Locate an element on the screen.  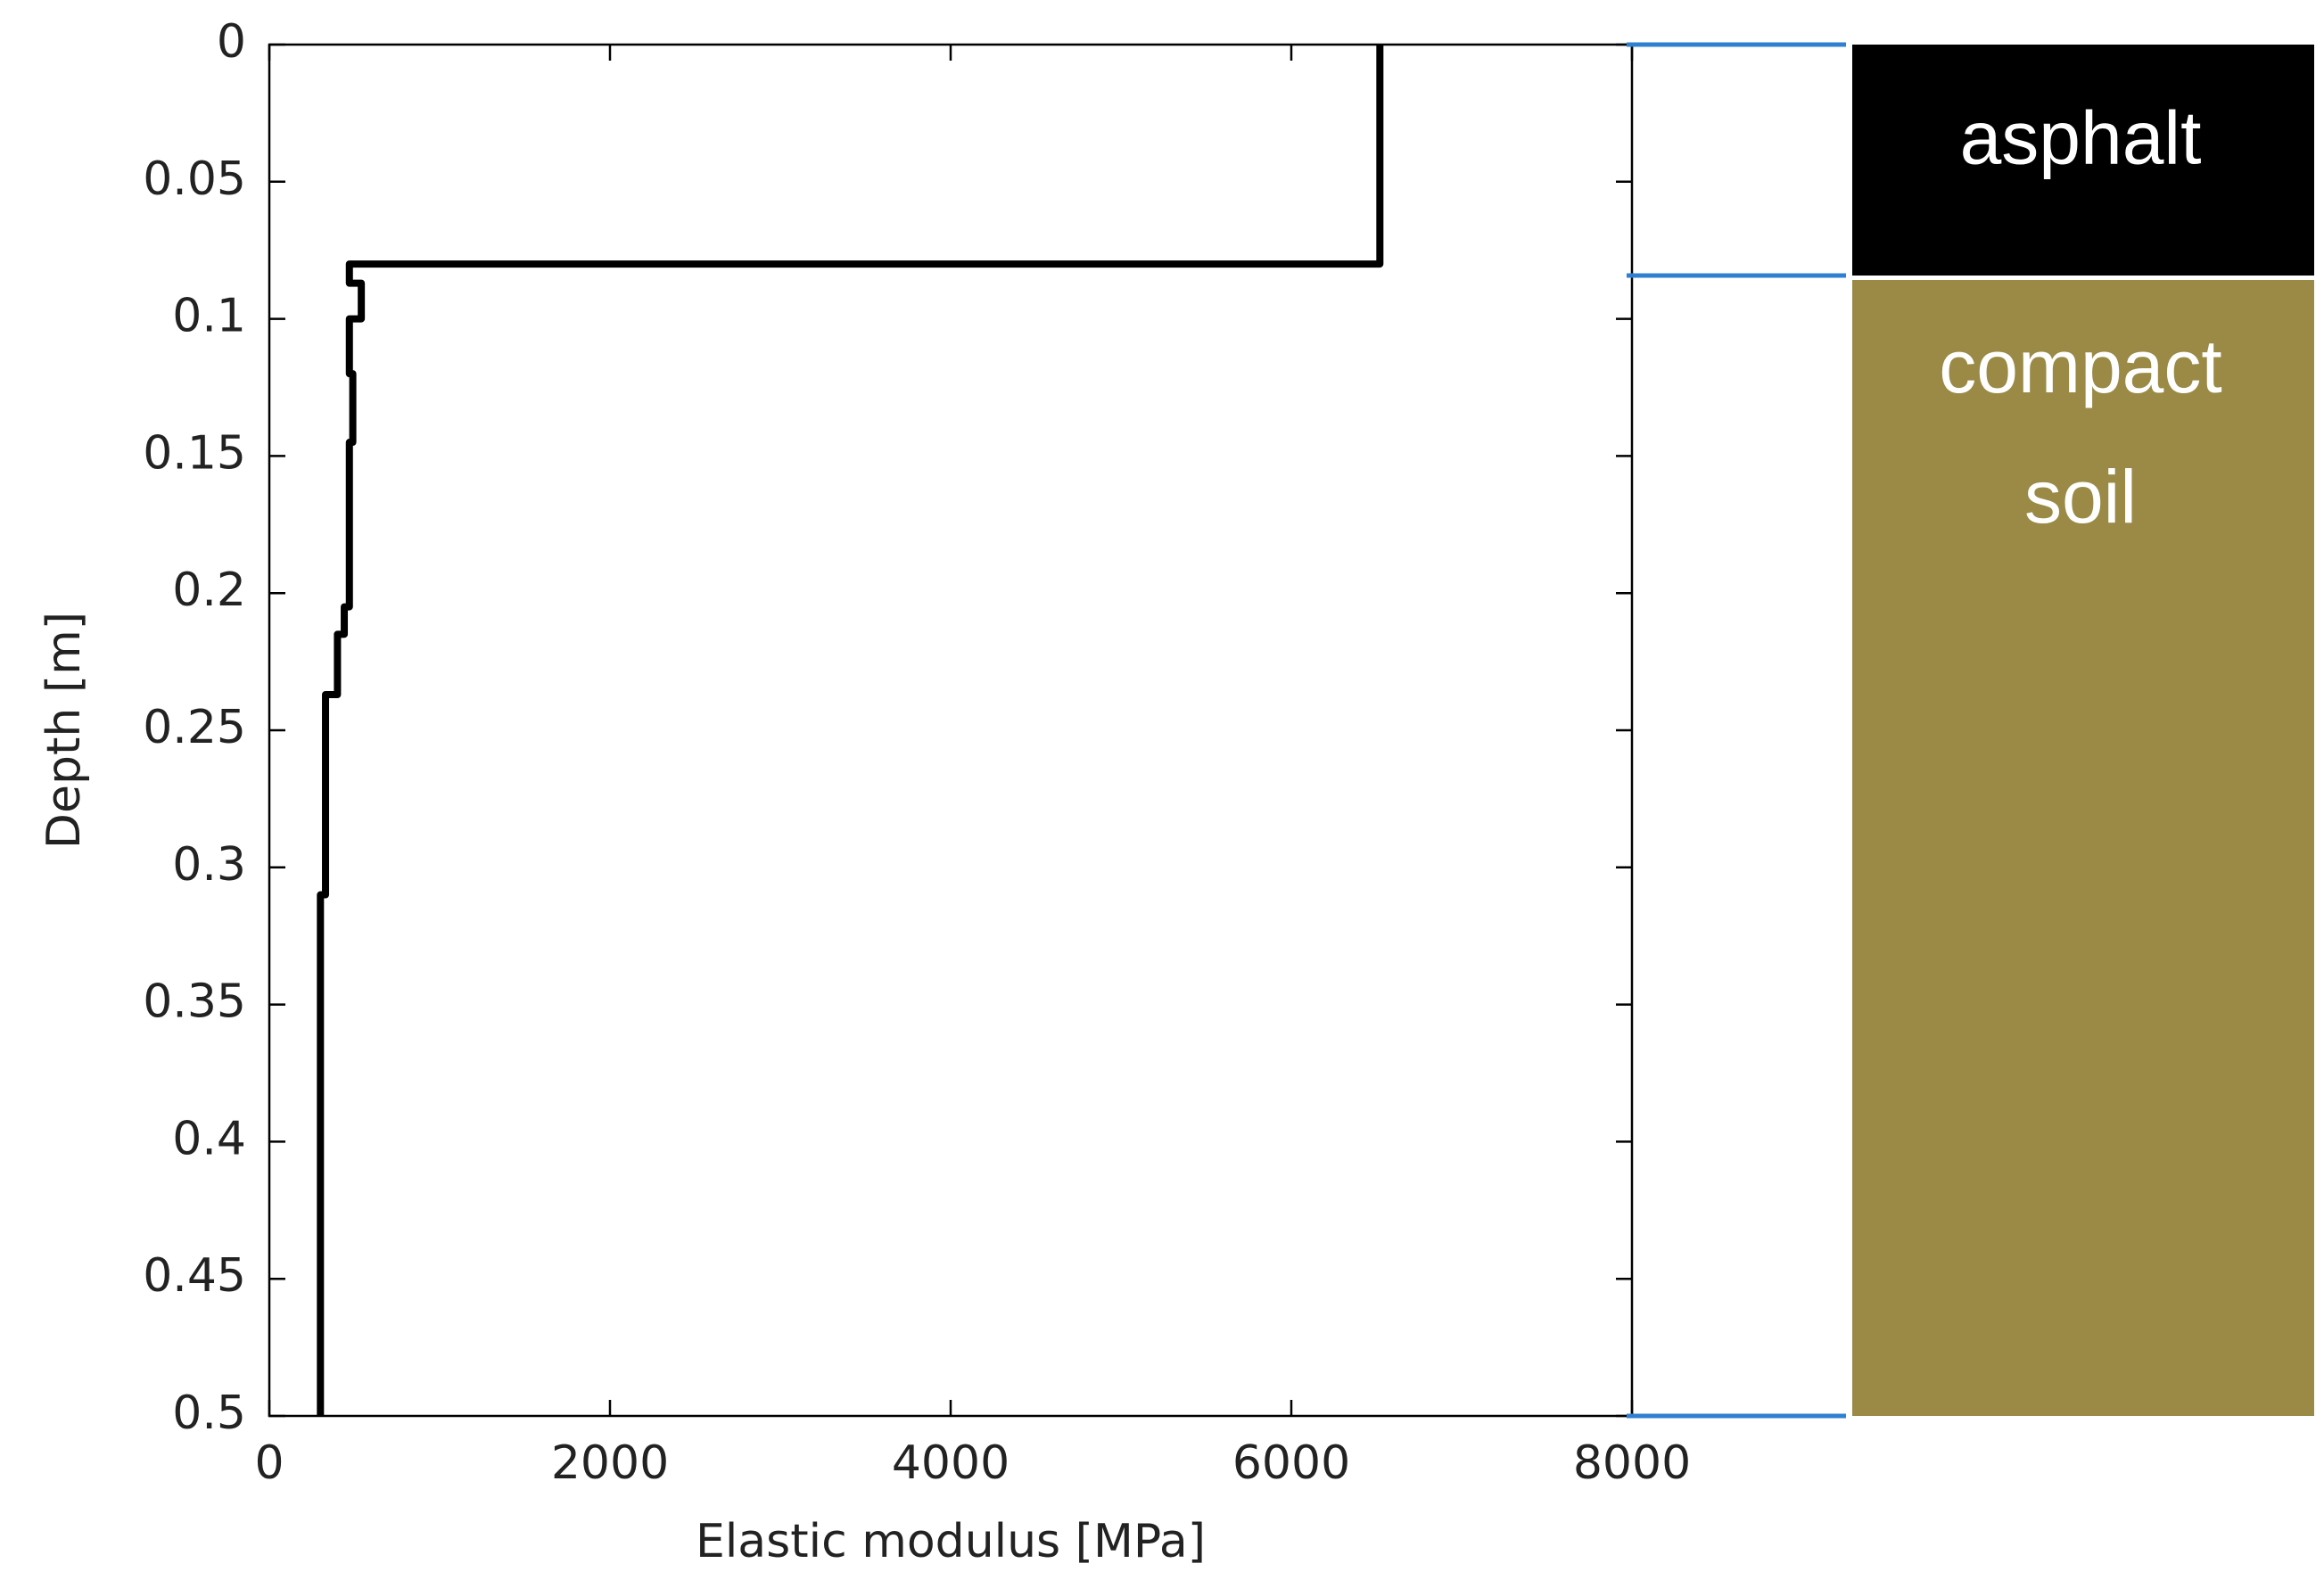
y-tick-label: 0.1 is located at coordinates (209, 316).